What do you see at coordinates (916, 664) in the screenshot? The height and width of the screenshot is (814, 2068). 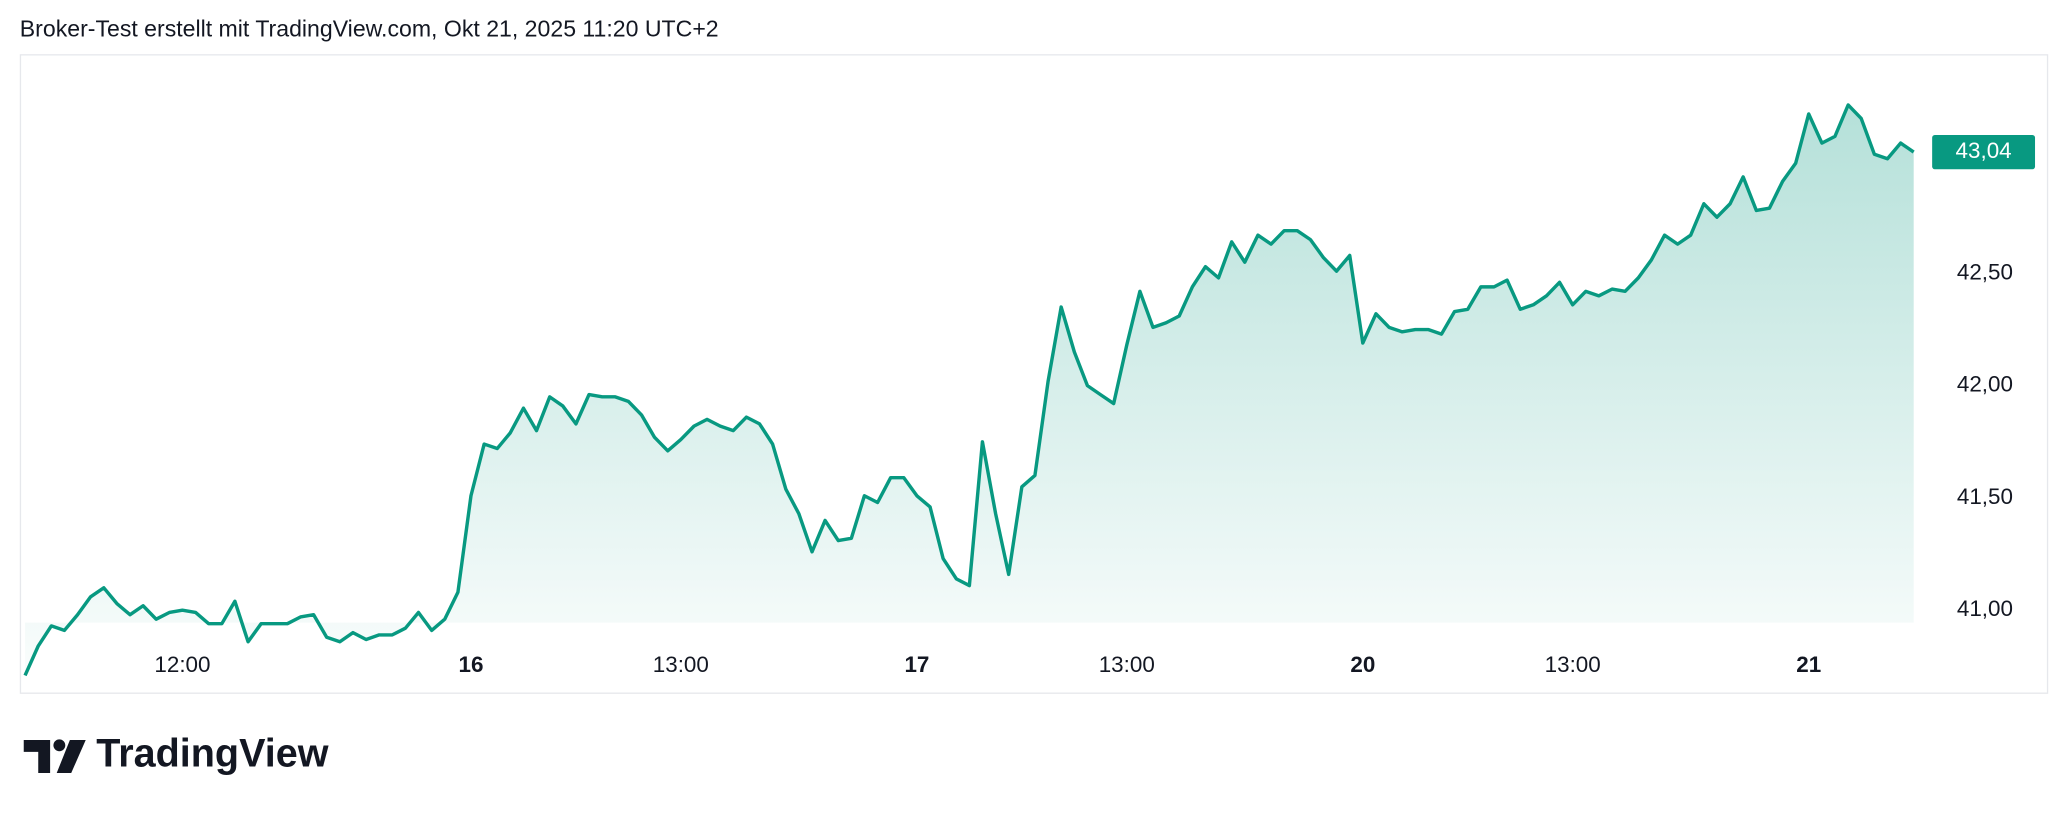 I see `x-tick-label: 17` at bounding box center [916, 664].